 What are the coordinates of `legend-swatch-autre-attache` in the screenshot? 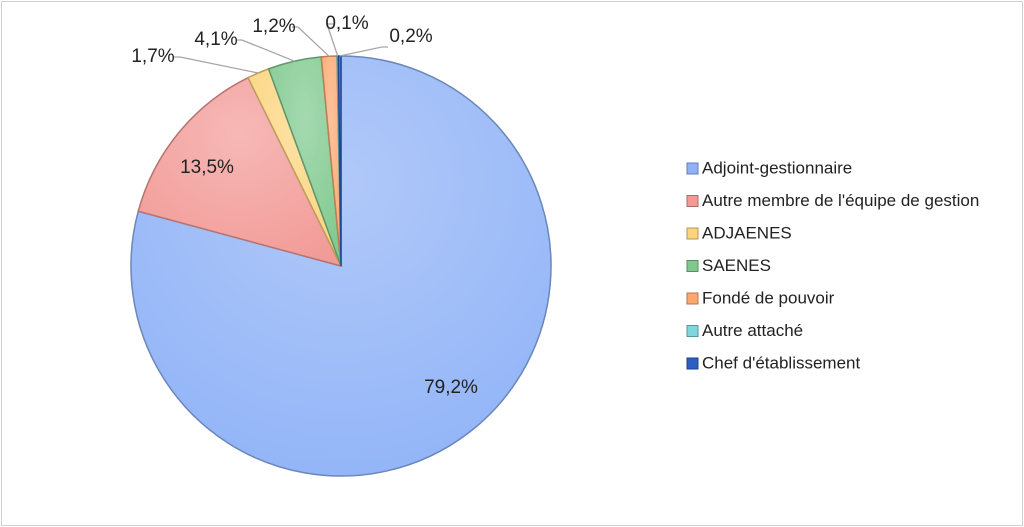 It's located at (692, 331).